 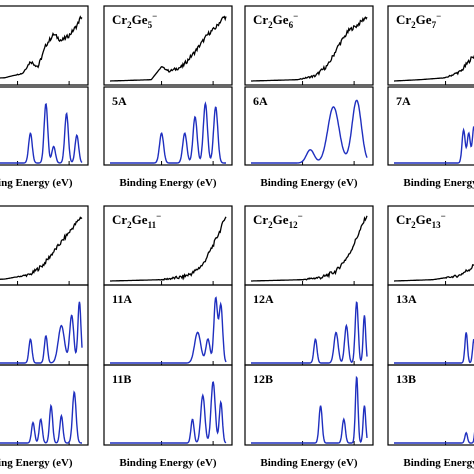 What do you see at coordinates (121, 379) in the screenshot?
I see `isomer-label: 11B` at bounding box center [121, 379].